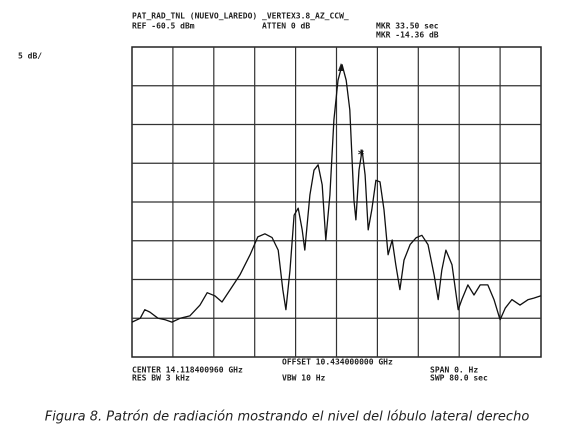  What do you see at coordinates (407, 35) in the screenshot?
I see `annotation: MKR -14.36 dB` at bounding box center [407, 35].